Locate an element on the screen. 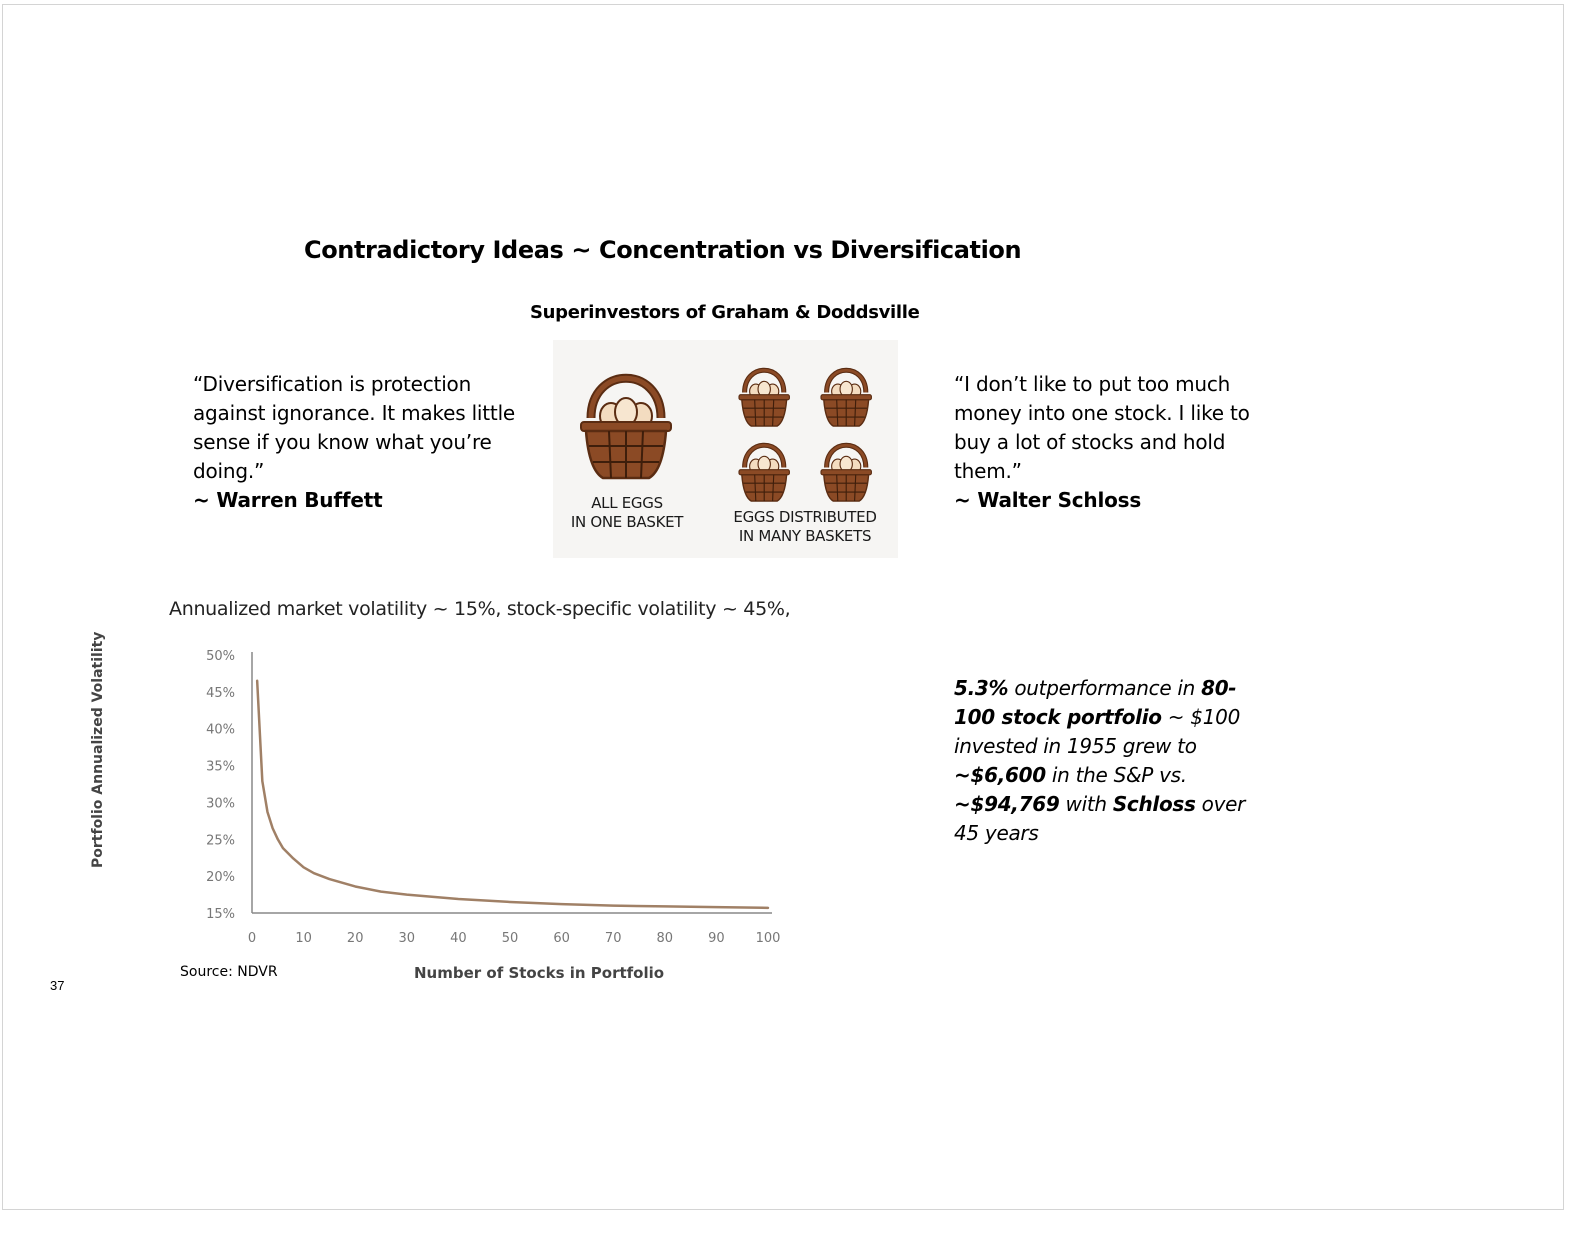 This screenshot has height=1233, width=1593. distributed-eggs-label-line2: IN MANY BASKETS is located at coordinates (805, 536).